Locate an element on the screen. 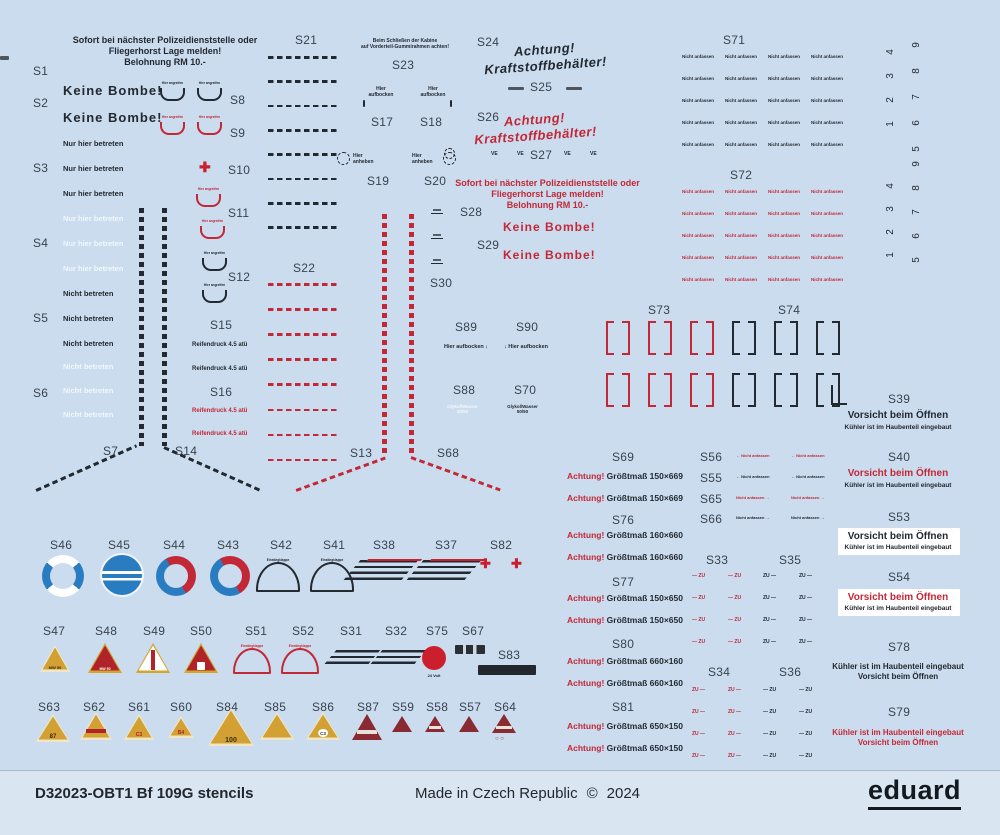 The image size is (1000, 835). nicht-anfassen-grid-s72-12: Nicht anfassen is located at coordinates (698, 257).